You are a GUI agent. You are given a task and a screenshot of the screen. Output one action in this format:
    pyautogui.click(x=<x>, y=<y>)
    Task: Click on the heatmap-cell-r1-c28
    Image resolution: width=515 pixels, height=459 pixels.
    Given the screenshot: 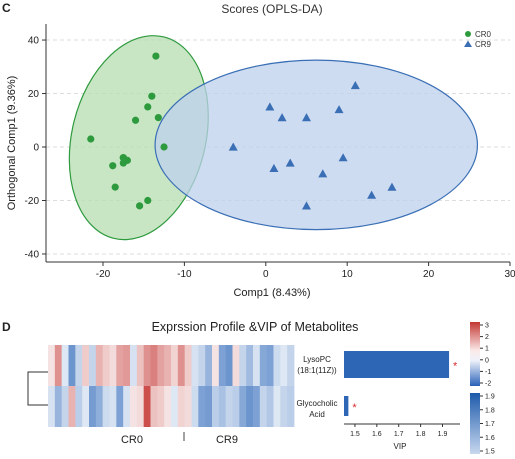 What is the action you would take?
    pyautogui.click(x=243, y=406)
    